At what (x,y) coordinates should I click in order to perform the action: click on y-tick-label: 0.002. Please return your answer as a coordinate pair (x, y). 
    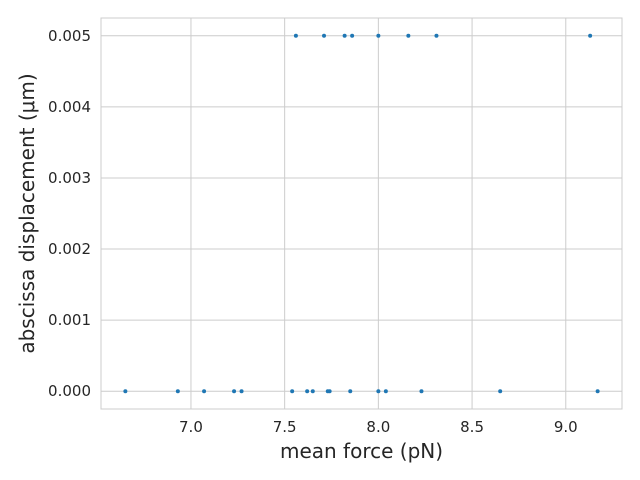
    Looking at the image, I should click on (69, 249).